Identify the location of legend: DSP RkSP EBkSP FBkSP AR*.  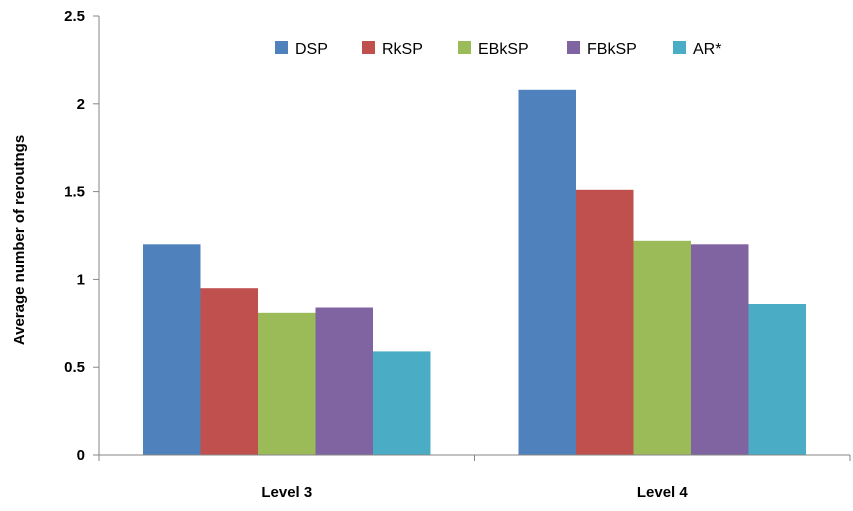
(498, 49).